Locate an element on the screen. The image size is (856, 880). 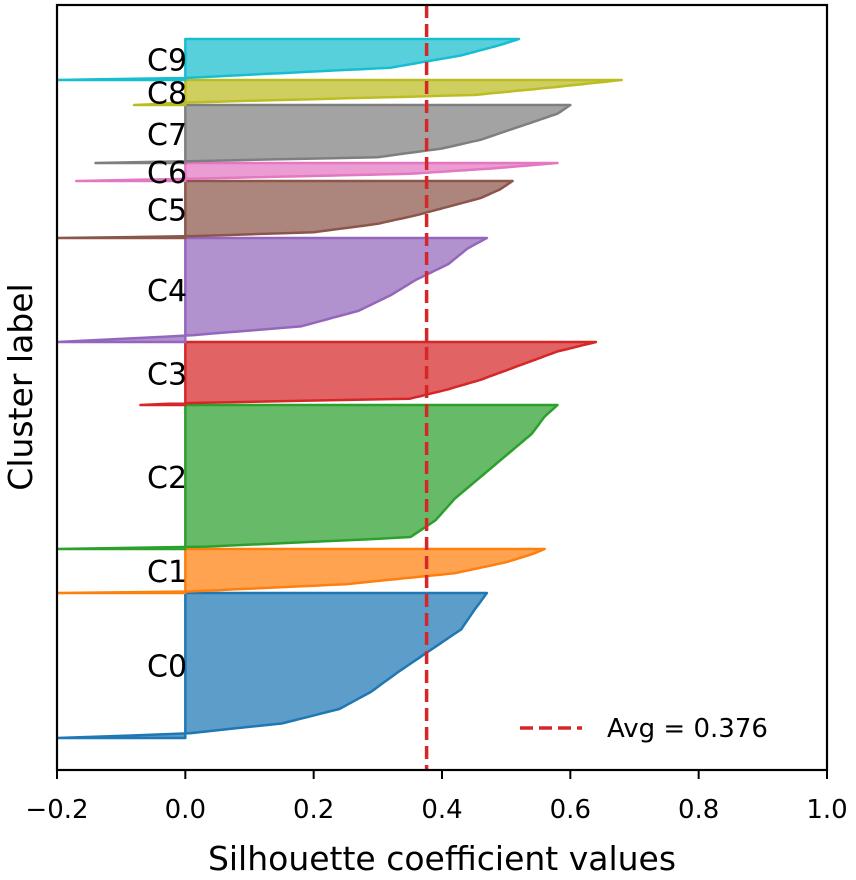
silhouette-band-c8 is located at coordinates (377, 92).